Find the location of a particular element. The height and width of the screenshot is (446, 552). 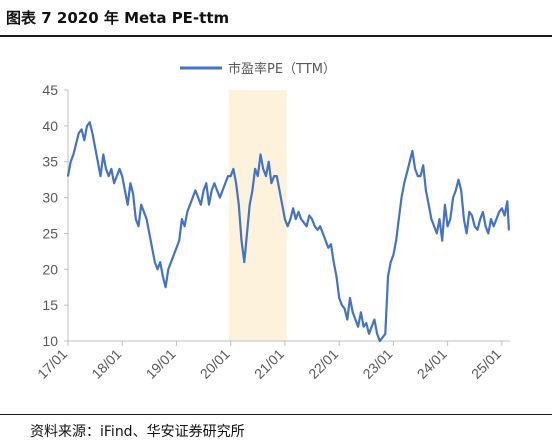

y-tick-label: 45 is located at coordinates (50, 90).